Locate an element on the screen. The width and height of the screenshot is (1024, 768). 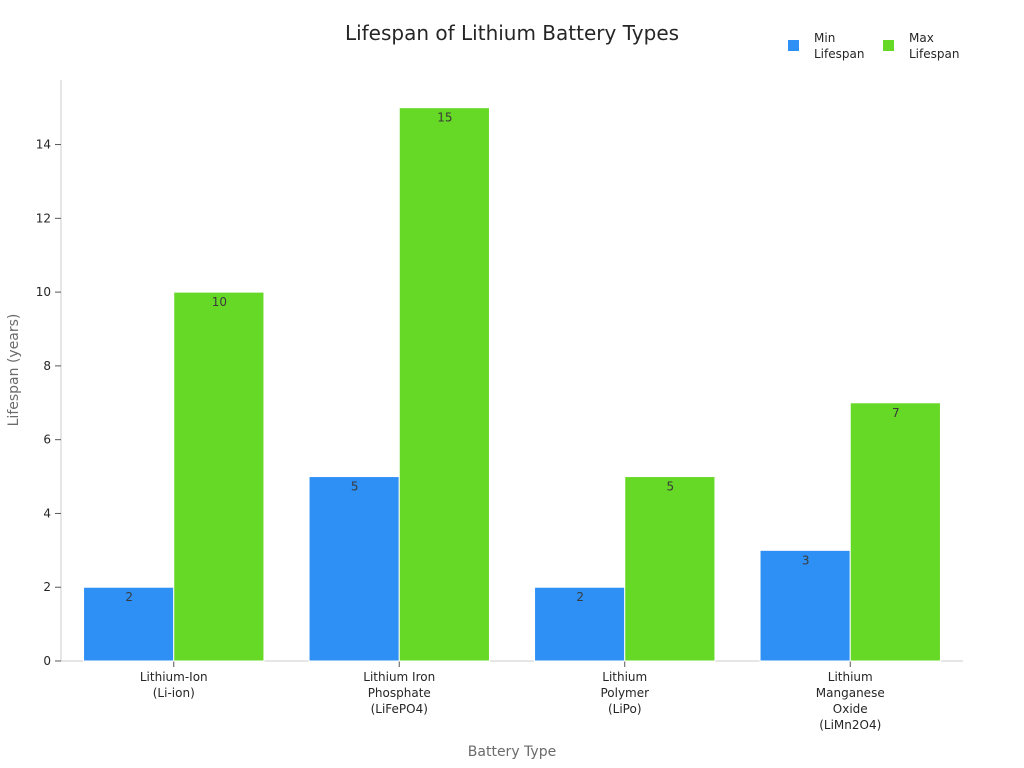
y-tick-label: 14 is located at coordinates (43, 145).